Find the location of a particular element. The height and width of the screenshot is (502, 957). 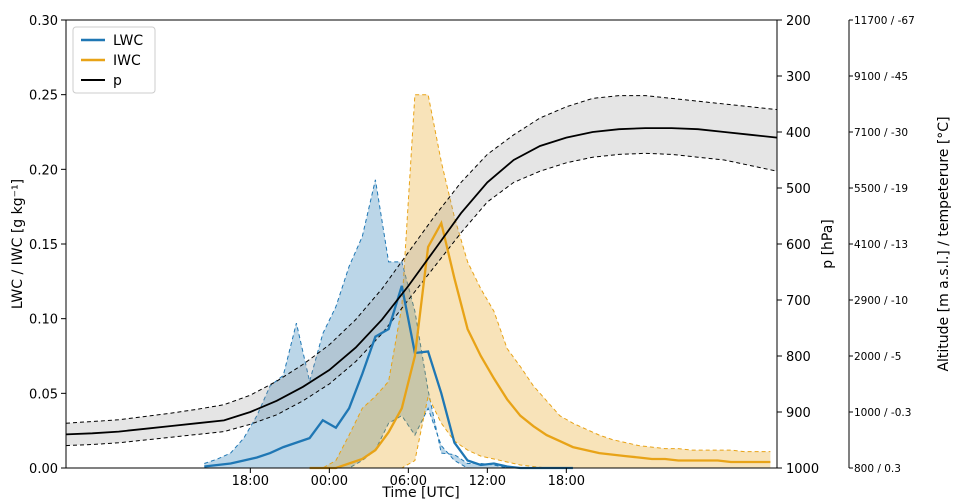

pressure-tick-label: 500 is located at coordinates (798, 189).